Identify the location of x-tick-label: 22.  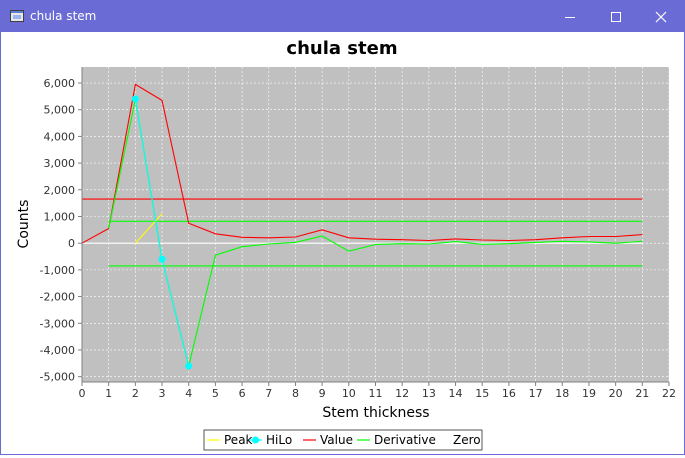
(669, 393).